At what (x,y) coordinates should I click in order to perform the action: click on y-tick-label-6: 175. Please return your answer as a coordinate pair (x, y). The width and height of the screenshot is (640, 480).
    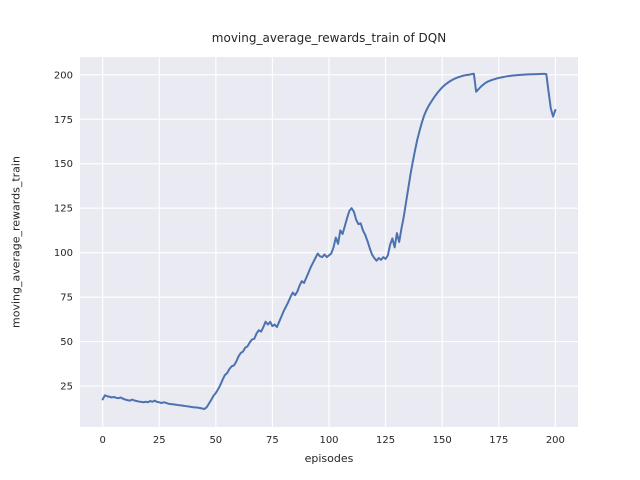
    Looking at the image, I should click on (63, 120).